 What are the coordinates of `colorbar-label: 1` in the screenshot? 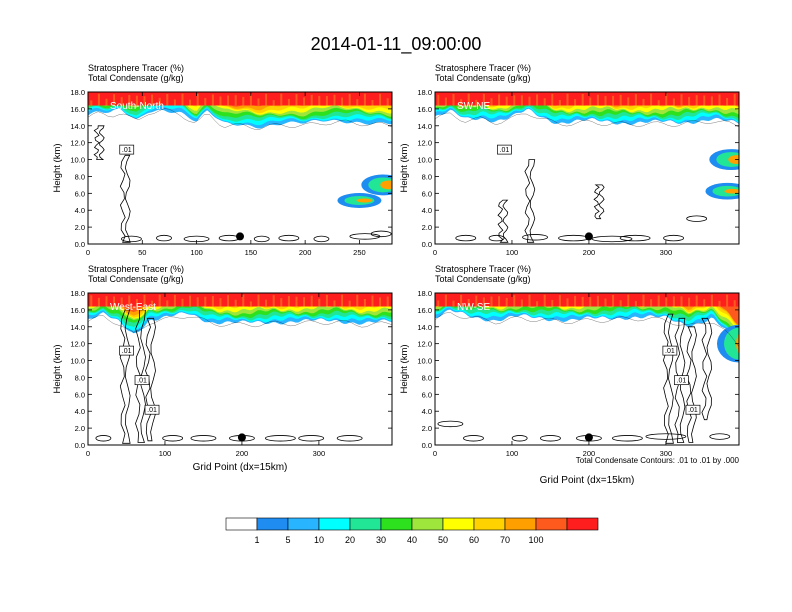 It's located at (256, 540).